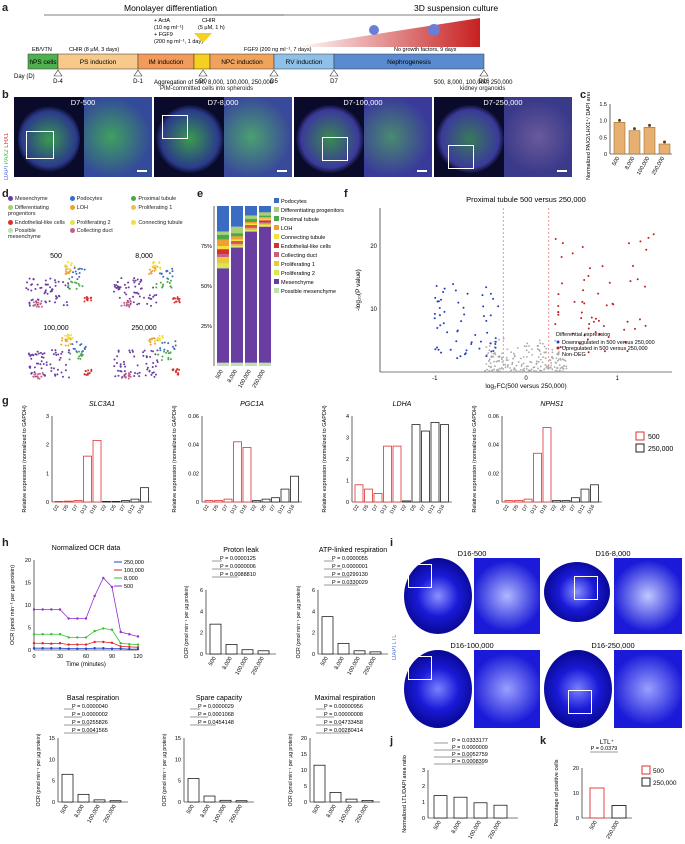 The width and height of the screenshot is (685, 844). I want to click on micrograph-d7-500: D7-500, so click(83, 137).